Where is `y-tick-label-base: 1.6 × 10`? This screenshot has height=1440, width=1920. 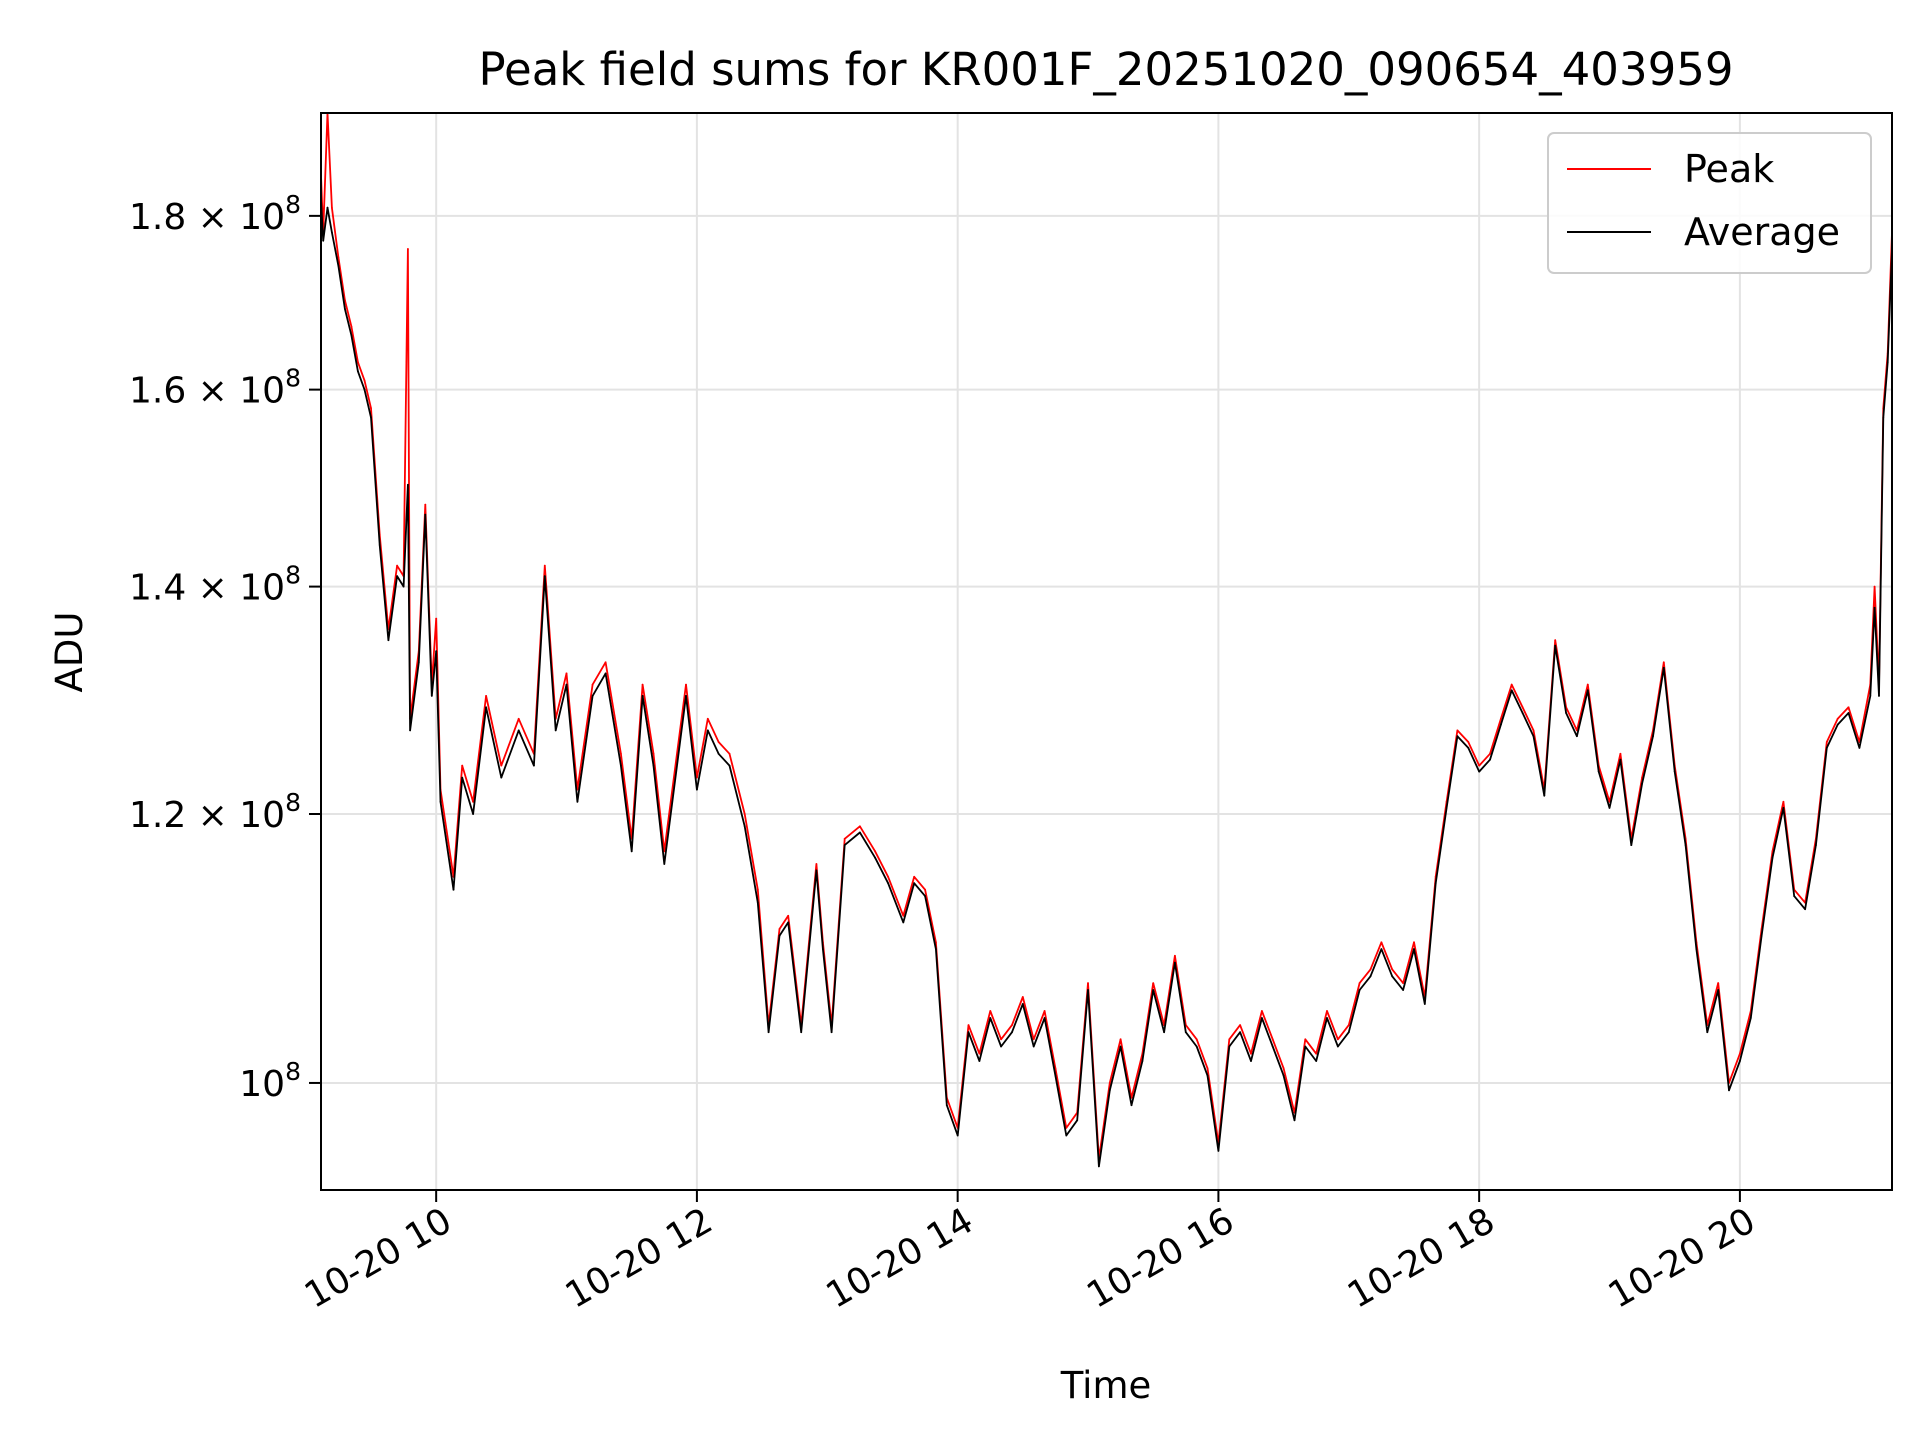
y-tick-label-base: 1.6 × 10 is located at coordinates (207, 391).